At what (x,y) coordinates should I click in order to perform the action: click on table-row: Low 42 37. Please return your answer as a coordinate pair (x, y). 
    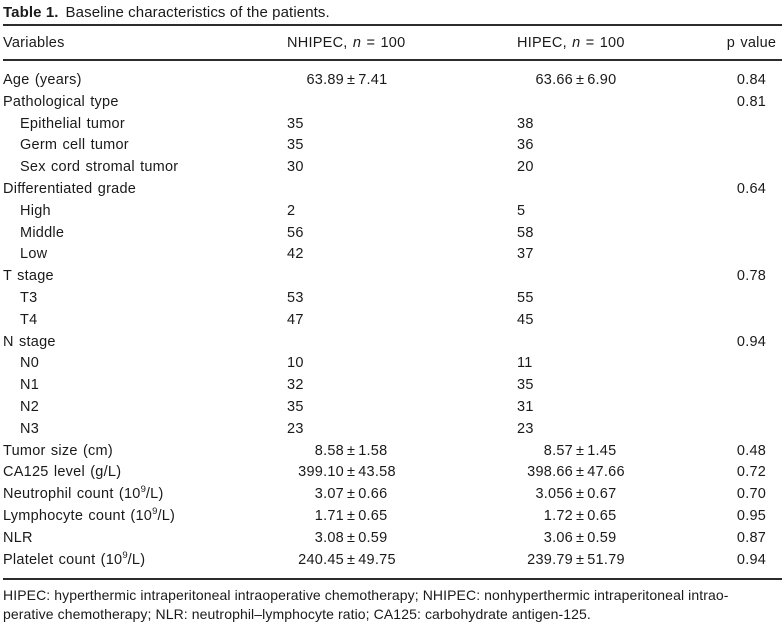
    Looking at the image, I should click on (392, 255).